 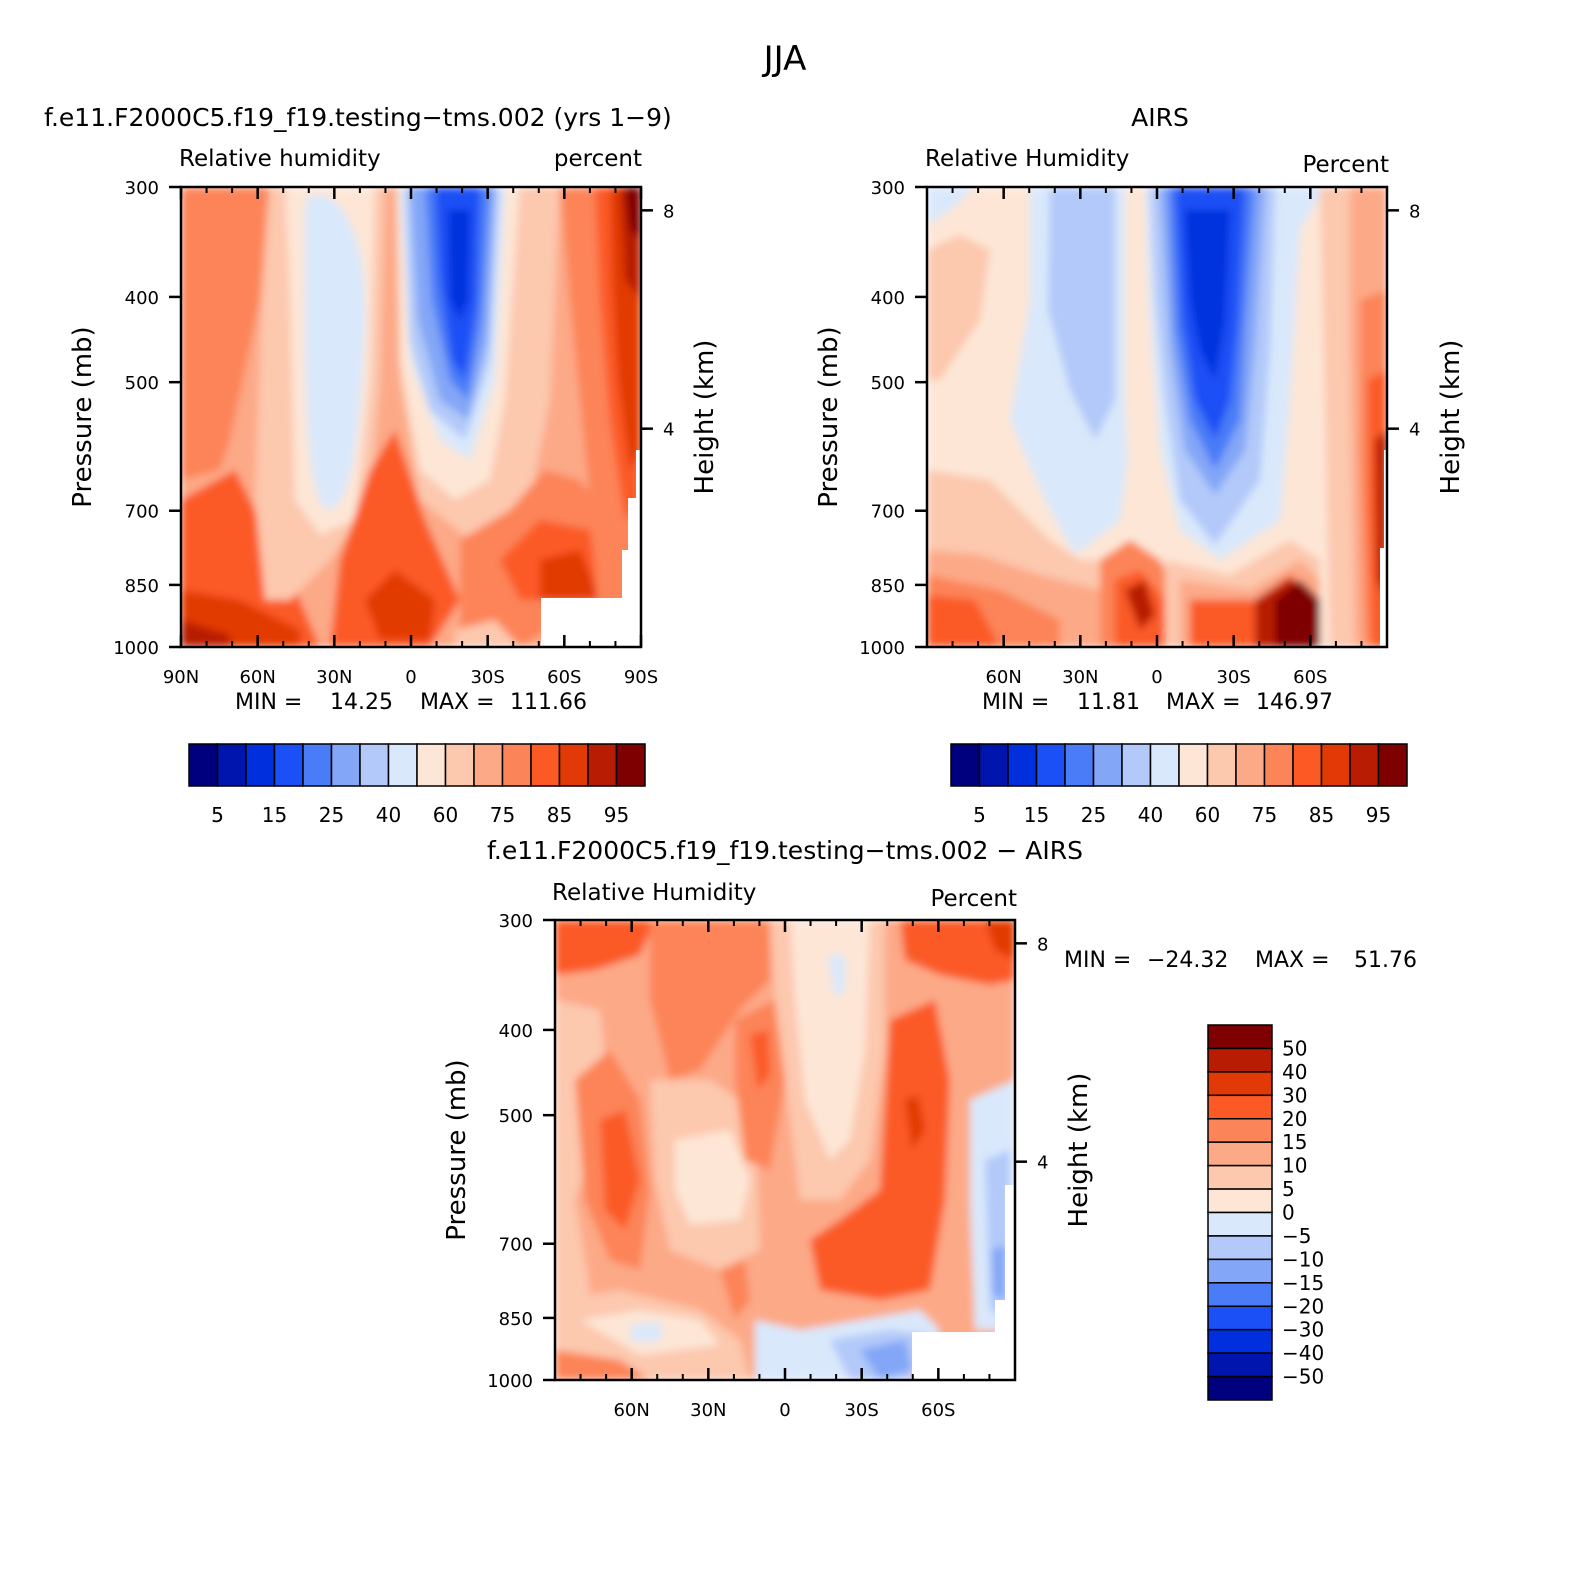 What do you see at coordinates (1303, 1283) in the screenshot?
I see `colorbar-label: −15` at bounding box center [1303, 1283].